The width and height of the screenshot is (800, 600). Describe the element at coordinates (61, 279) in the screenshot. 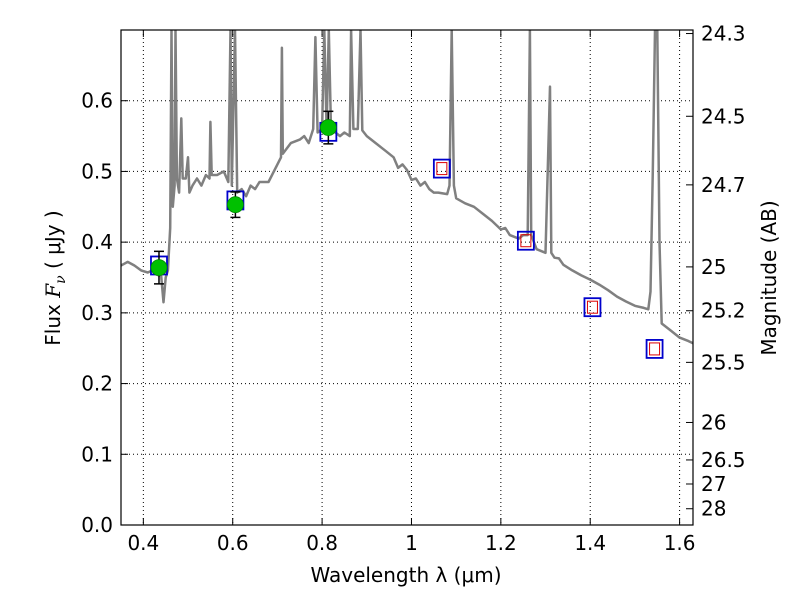

I see `y-axis-label-subscript: ν` at that location.